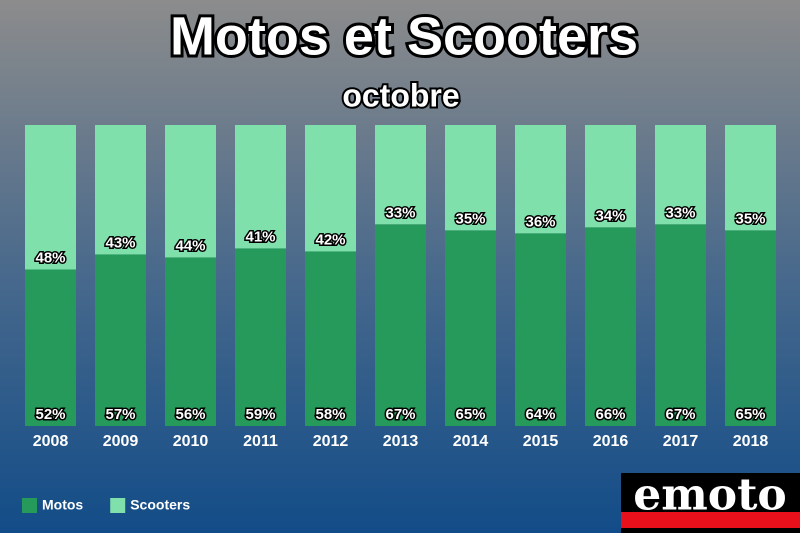  I want to click on logo-stripe, so click(710, 520).